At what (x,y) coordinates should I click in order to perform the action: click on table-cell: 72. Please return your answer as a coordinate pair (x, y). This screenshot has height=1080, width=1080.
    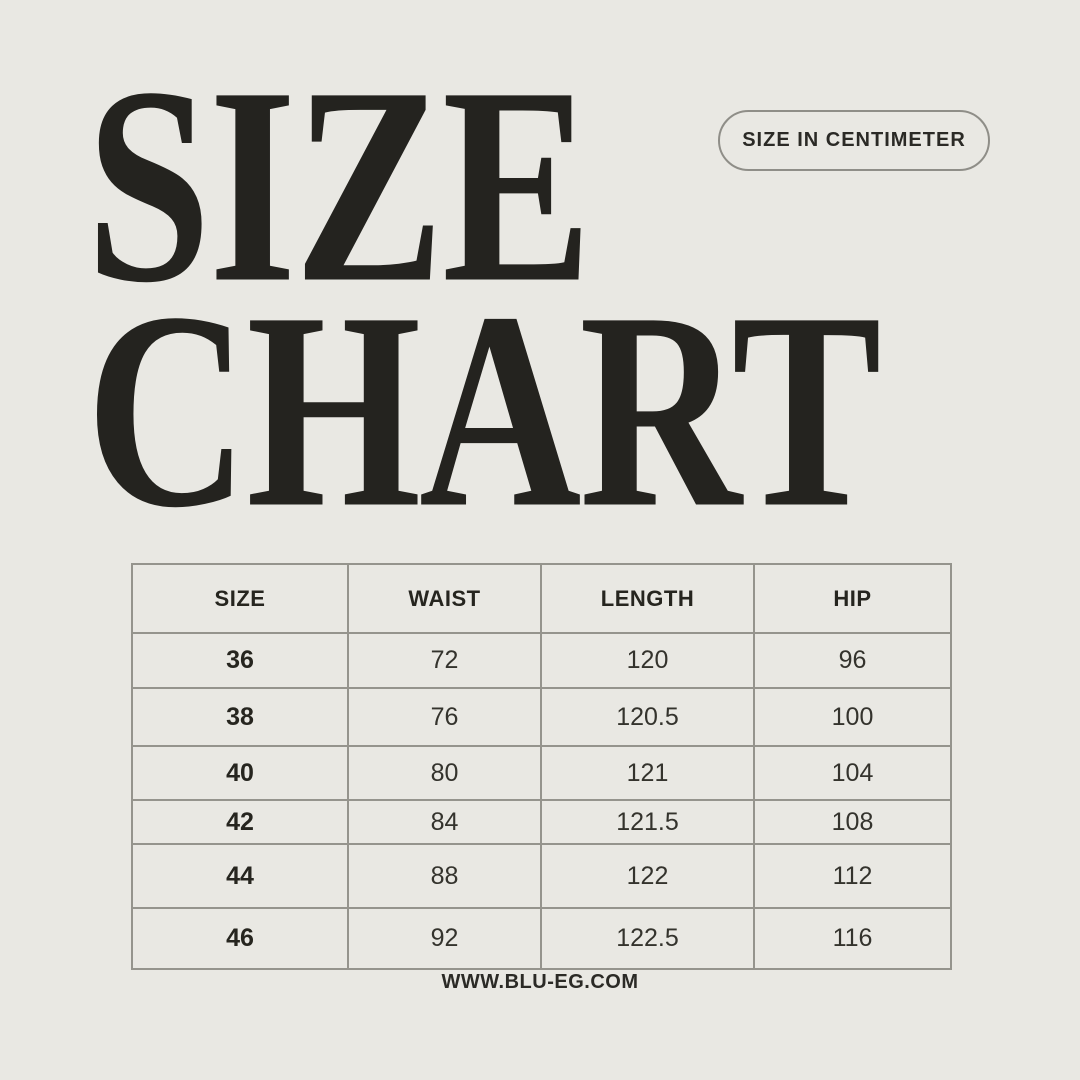
    Looking at the image, I should click on (444, 660).